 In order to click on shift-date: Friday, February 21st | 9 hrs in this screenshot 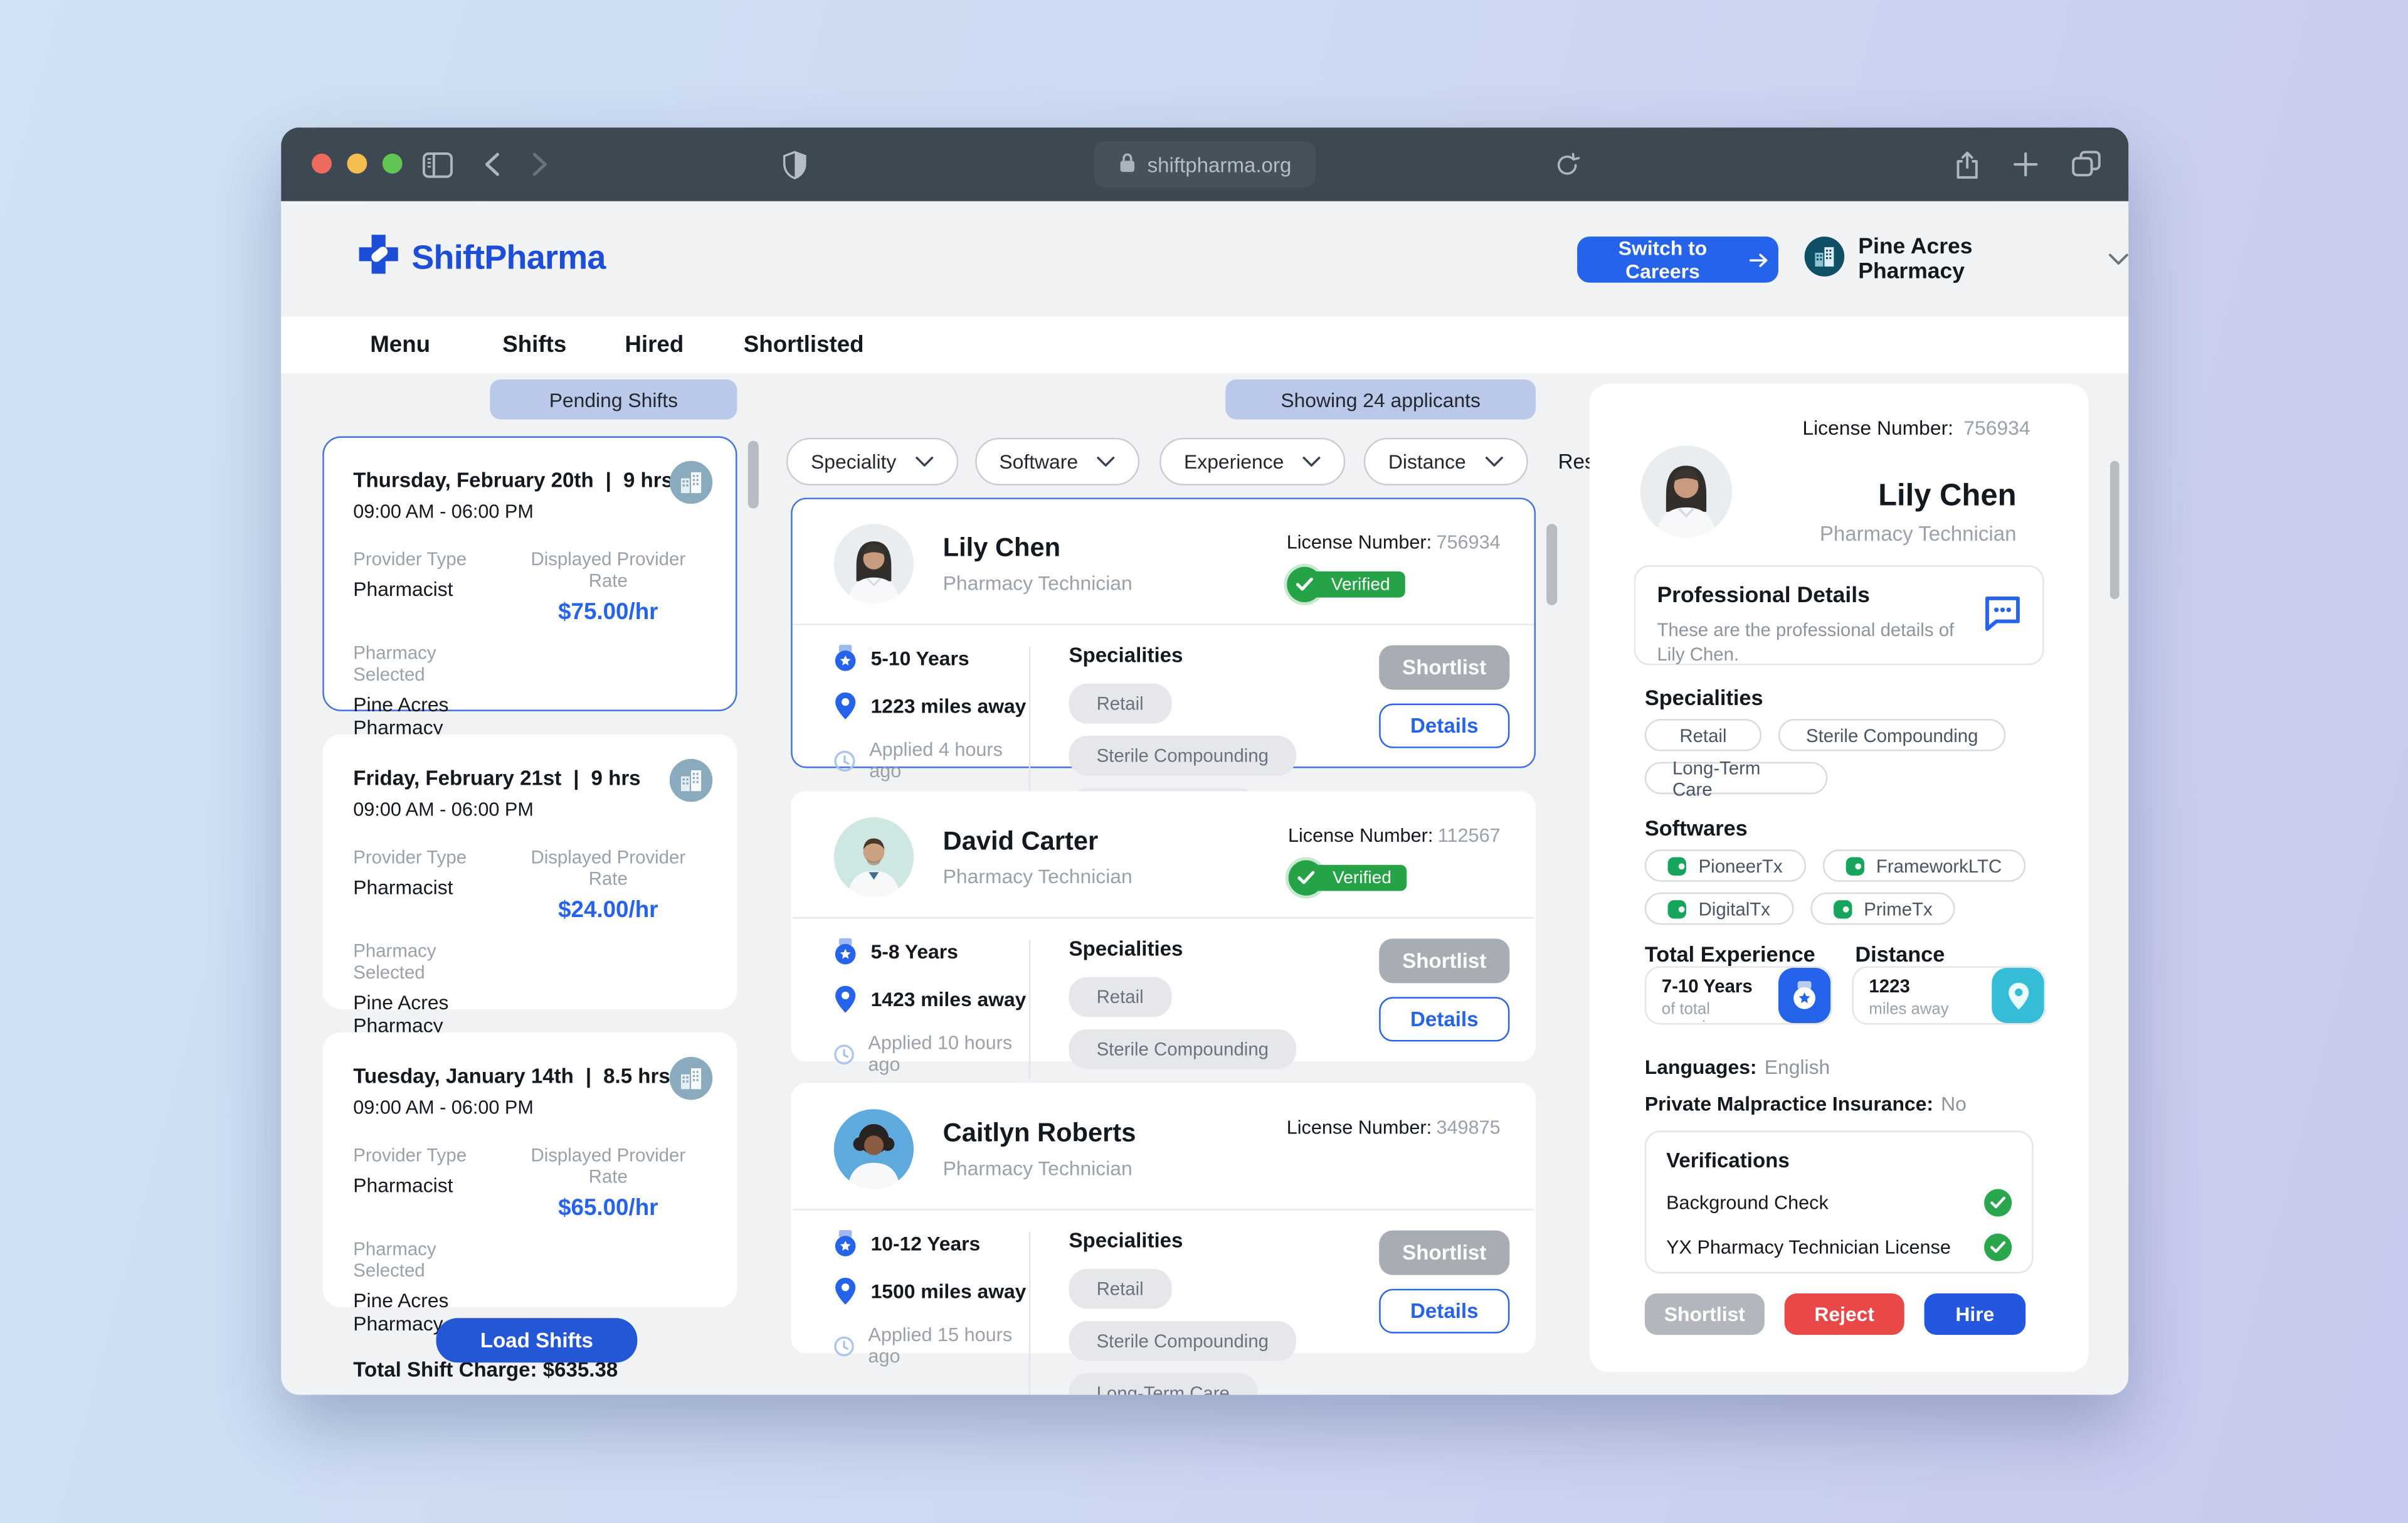, I will do `click(497, 778)`.